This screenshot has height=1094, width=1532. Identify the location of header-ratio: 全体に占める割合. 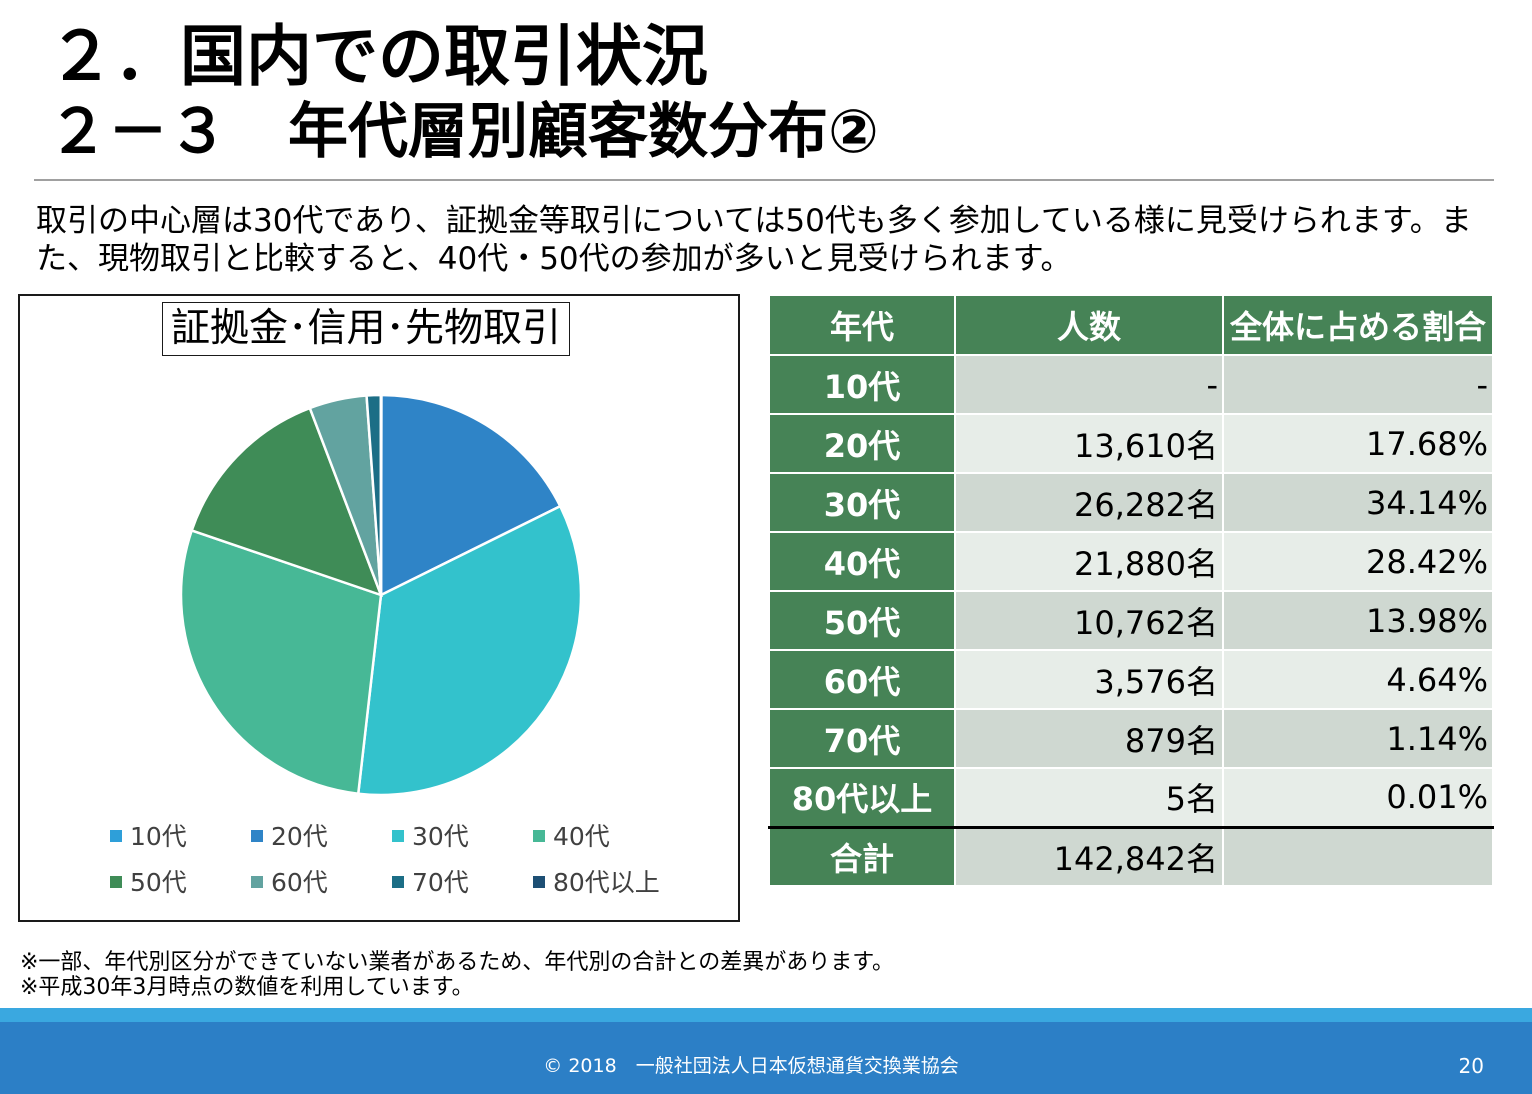
(1358, 325).